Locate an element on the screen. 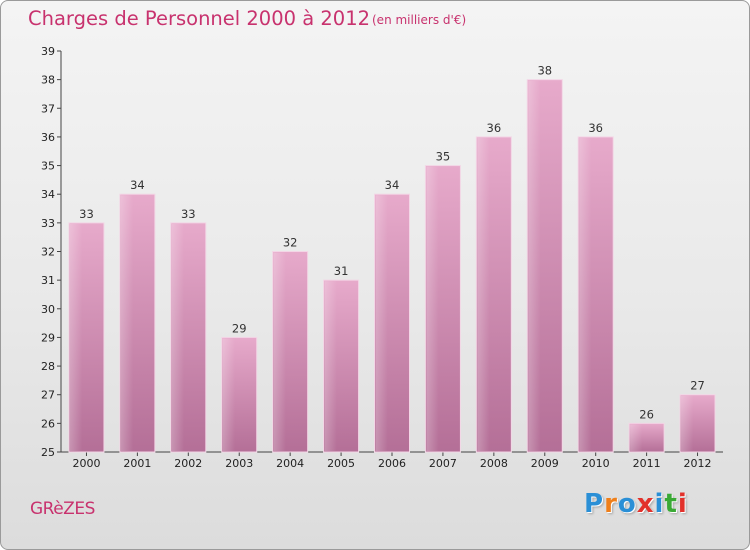 The image size is (750, 550). value-label: 27 is located at coordinates (697, 386).